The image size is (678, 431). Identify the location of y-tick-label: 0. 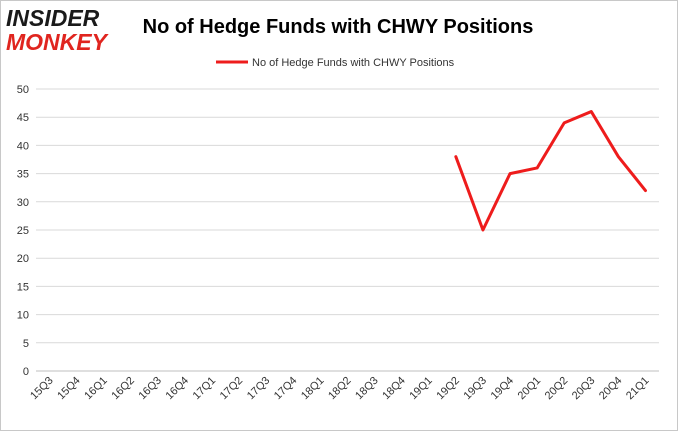
(26, 372).